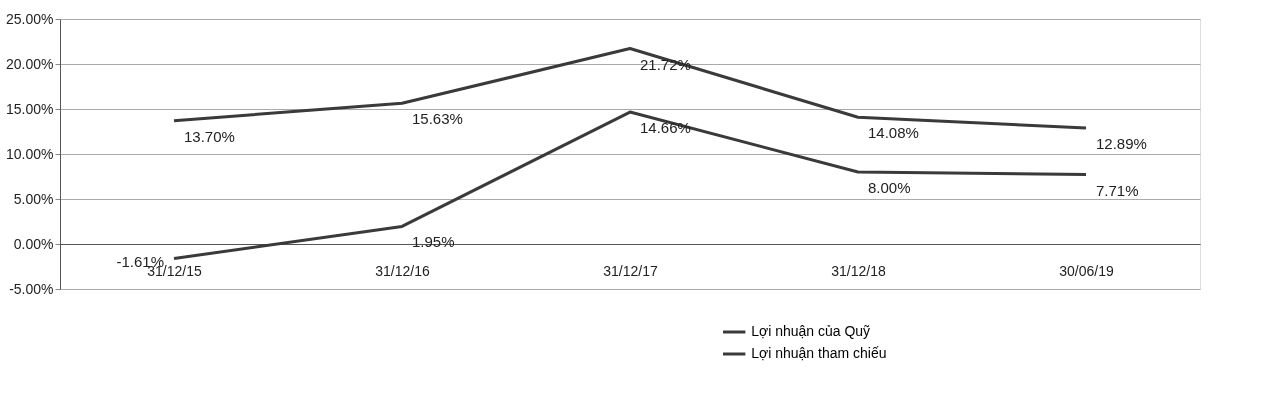 This screenshot has width=1263, height=416. Describe the element at coordinates (1121, 143) in the screenshot. I see `data-label: 12.89%` at that location.